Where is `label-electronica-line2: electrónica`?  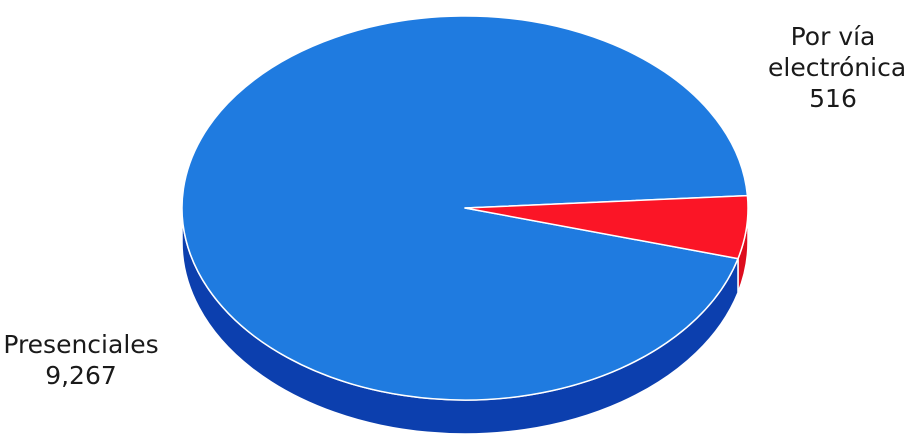
label-electronica-line2: electrónica is located at coordinates (837, 67).